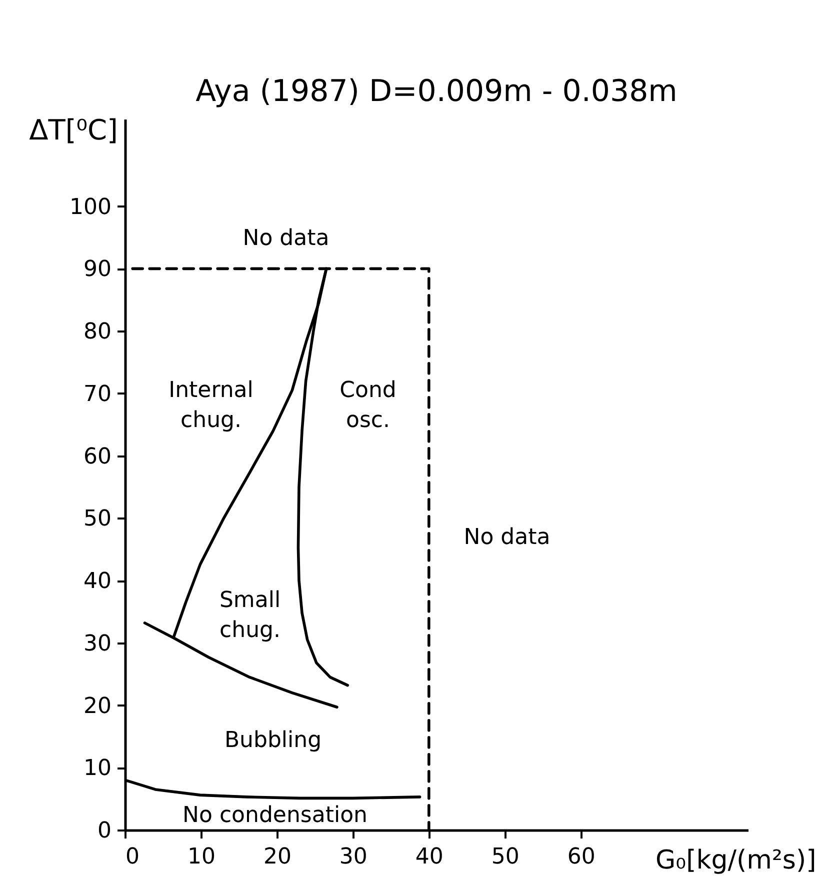 This screenshot has height=889, width=834. I want to click on y-tick-label: 40, so click(98, 581).